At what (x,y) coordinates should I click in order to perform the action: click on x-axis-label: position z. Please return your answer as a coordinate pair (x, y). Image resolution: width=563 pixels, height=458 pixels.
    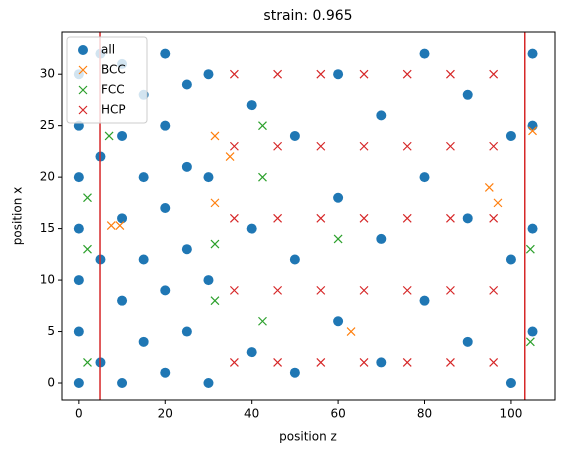
    Looking at the image, I should click on (308, 437).